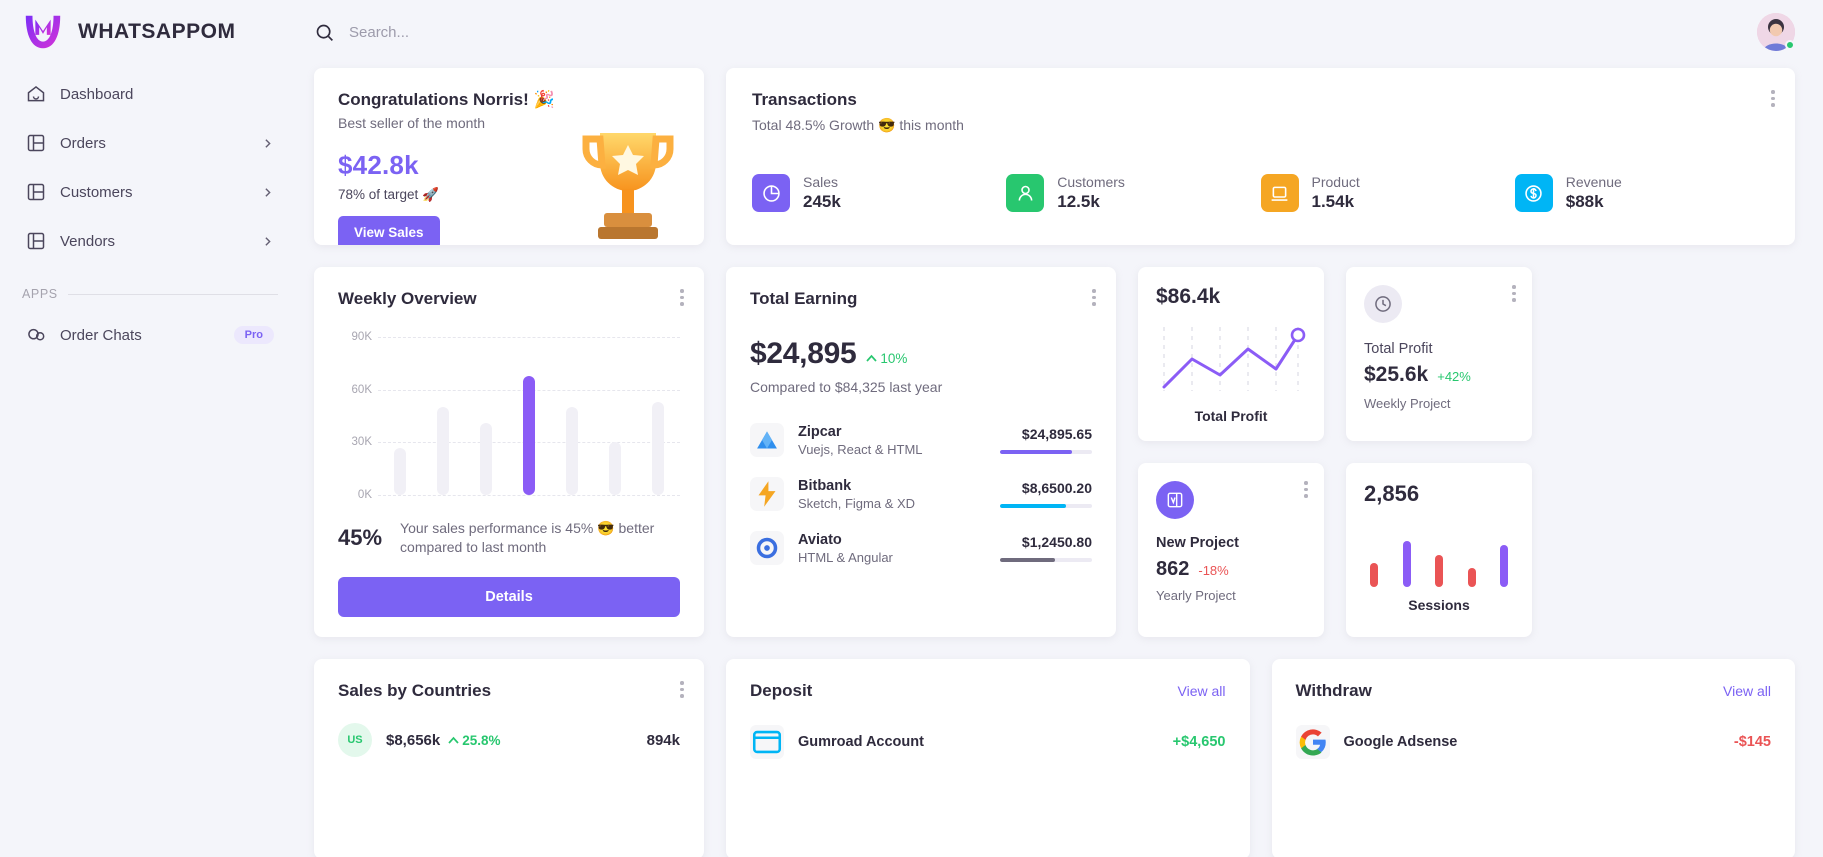 Image resolution: width=1823 pixels, height=857 pixels. Describe the element at coordinates (412, 123) in the screenshot. I see `congrats-subtitle: Best seller of the month` at that location.